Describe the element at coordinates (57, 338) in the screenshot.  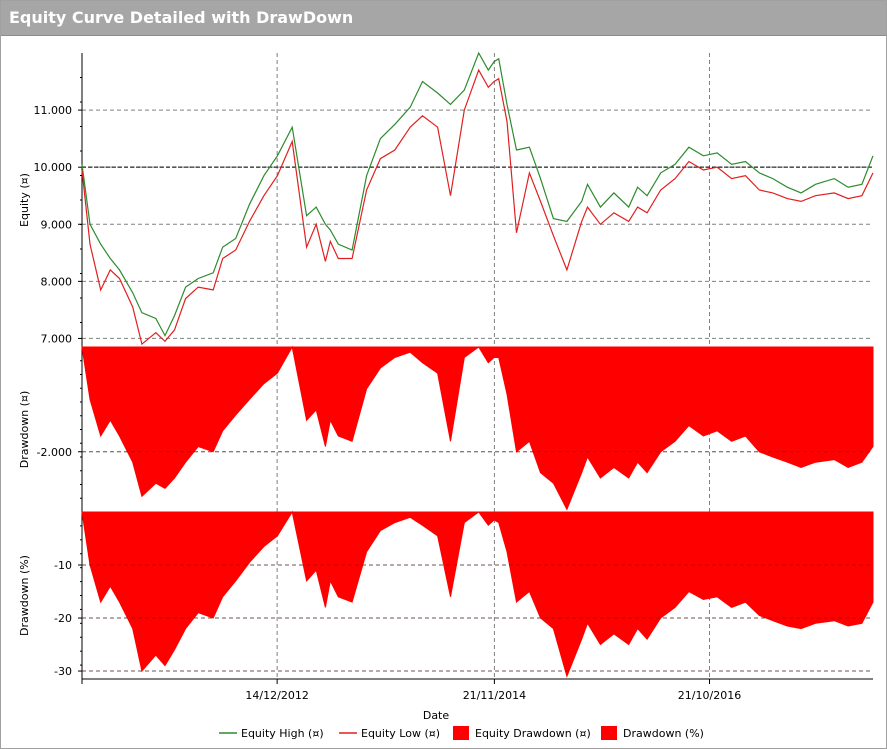
I see `y-tick-label: 7.000` at that location.